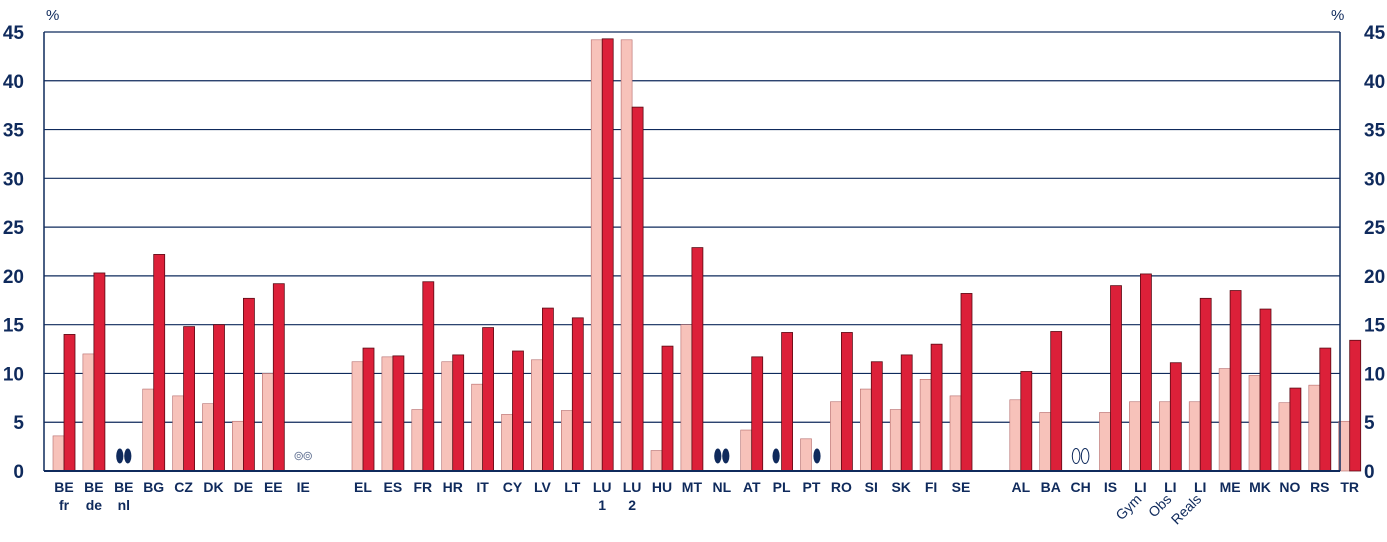  I want to click on y-tick-label-right: 25, so click(1375, 228).